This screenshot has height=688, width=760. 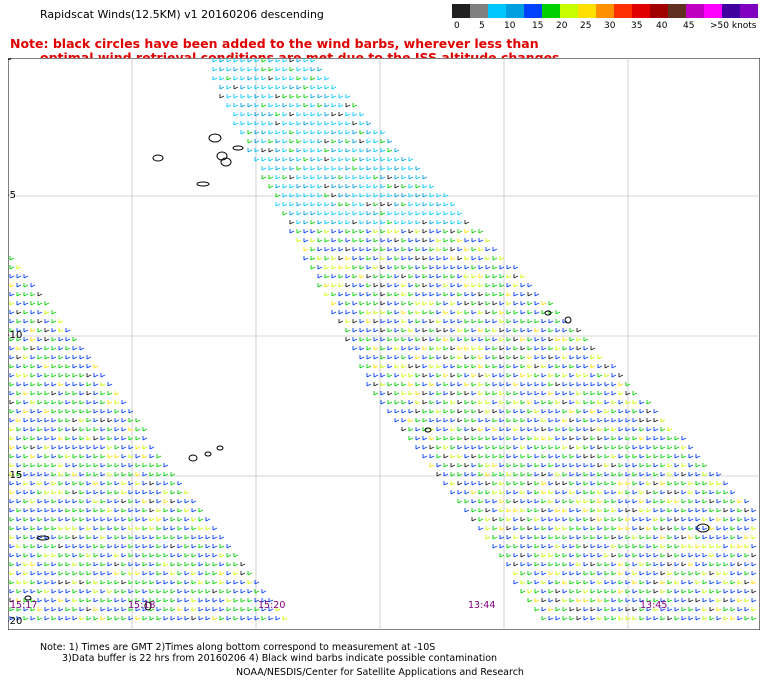 What do you see at coordinates (605, 17) in the screenshot?
I see `wind-speed-legend: 0 5 10 15 20 25 30 35 40 45 >50 knots` at bounding box center [605, 17].